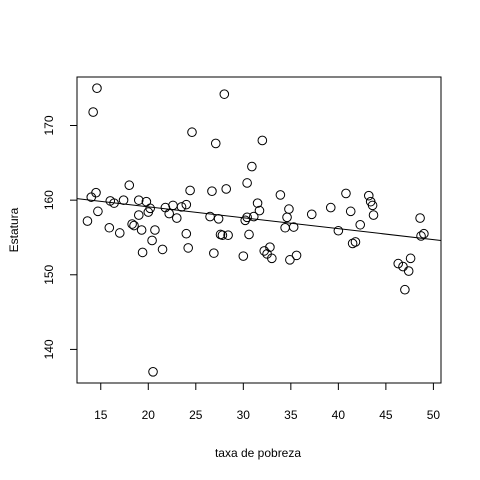  Describe the element at coordinates (291, 415) in the screenshot. I see `x-tick-label: 35` at that location.